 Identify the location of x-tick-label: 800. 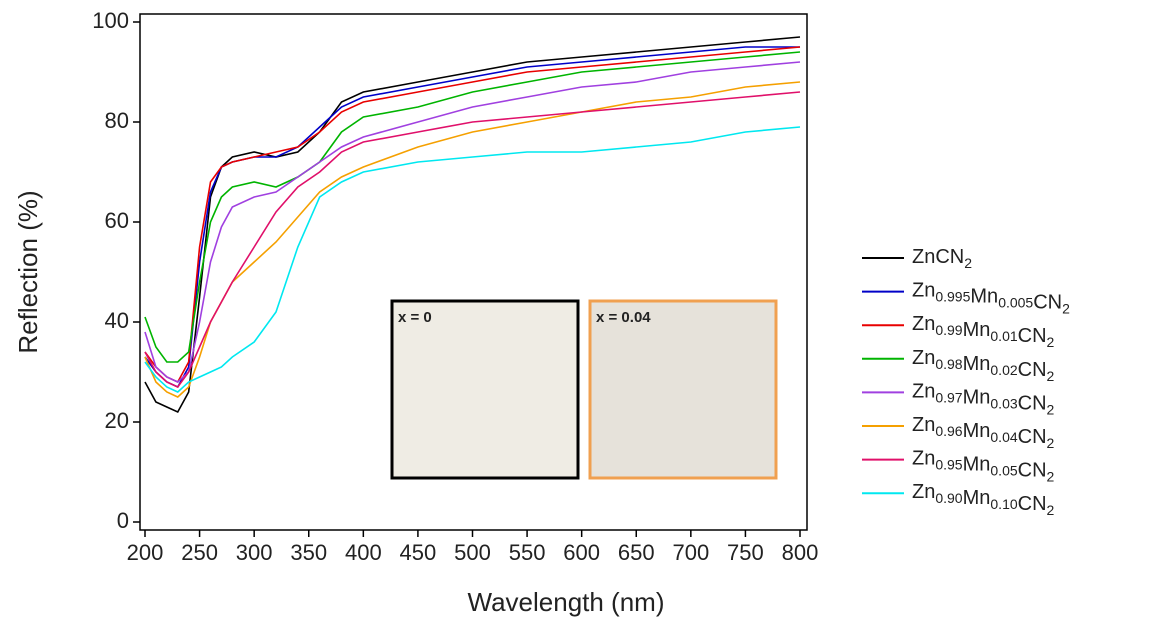
(800, 552).